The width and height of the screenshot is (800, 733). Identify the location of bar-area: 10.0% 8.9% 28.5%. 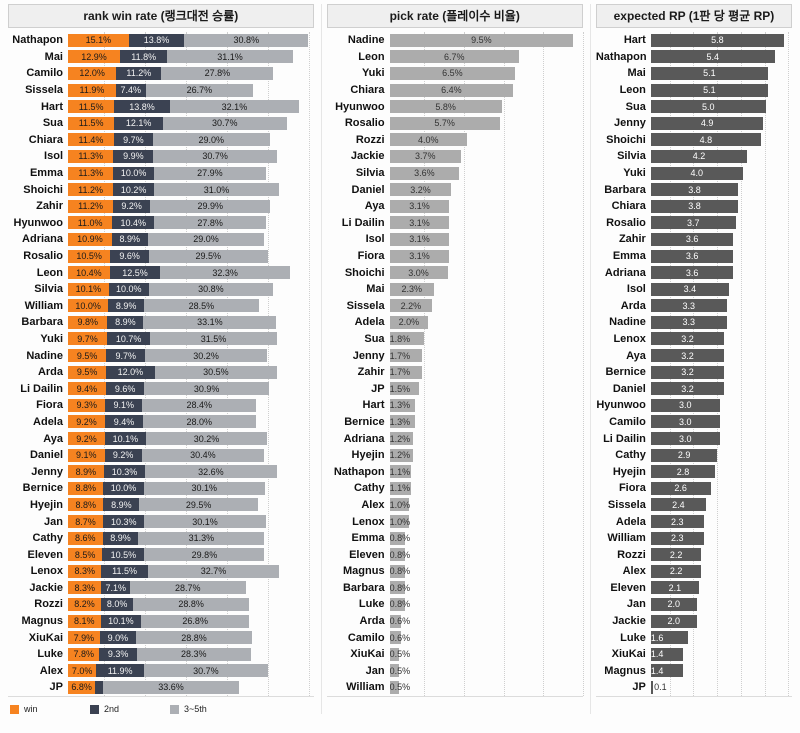
(191, 306).